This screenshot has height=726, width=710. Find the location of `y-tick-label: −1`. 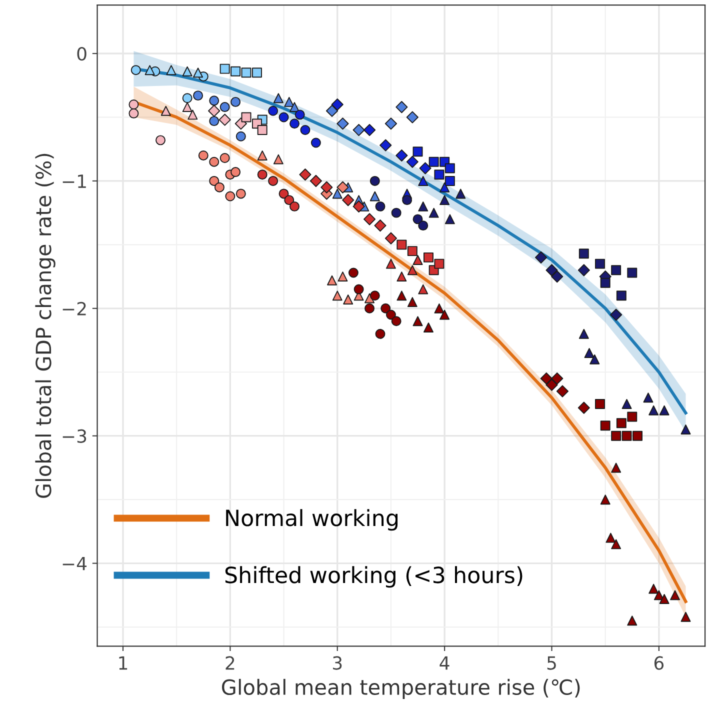

y-tick-label: −1 is located at coordinates (74, 181).